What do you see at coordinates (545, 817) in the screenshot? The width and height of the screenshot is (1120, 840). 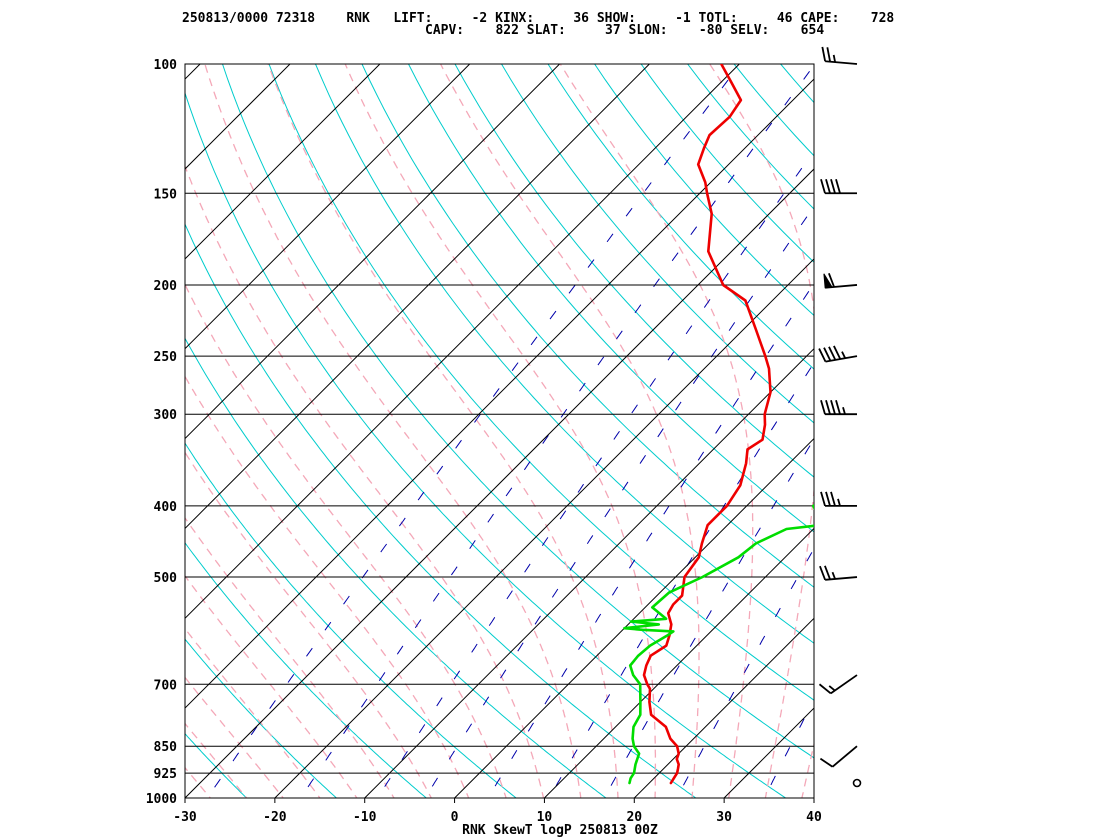 I see `temperature-tick-label: 10` at bounding box center [545, 817].